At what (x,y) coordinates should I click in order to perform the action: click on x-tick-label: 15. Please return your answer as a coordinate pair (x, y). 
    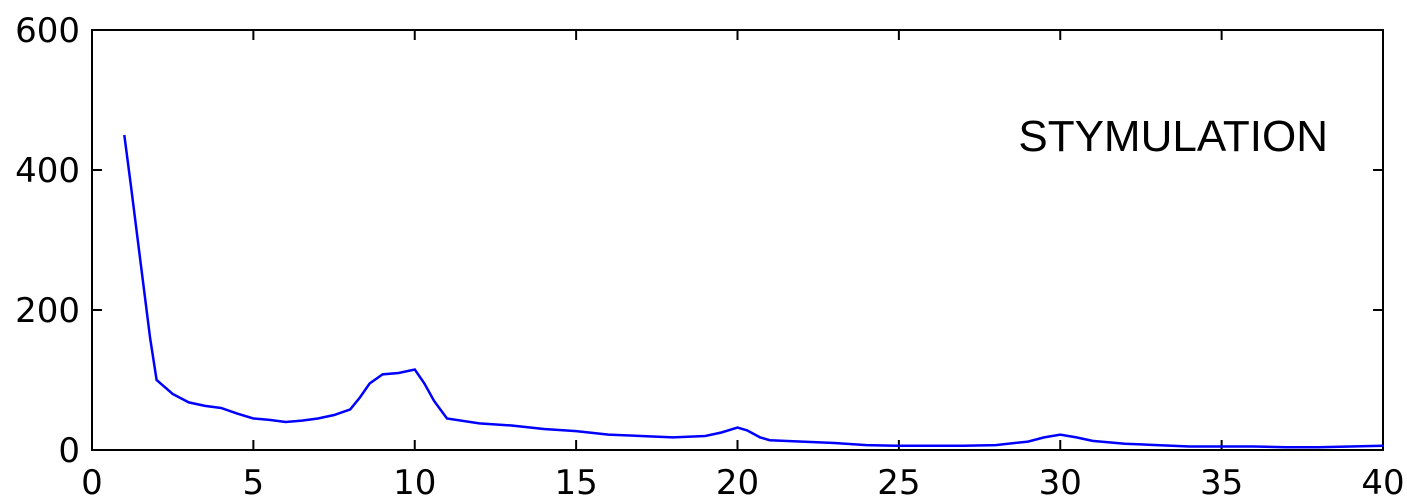
    Looking at the image, I should click on (575, 483).